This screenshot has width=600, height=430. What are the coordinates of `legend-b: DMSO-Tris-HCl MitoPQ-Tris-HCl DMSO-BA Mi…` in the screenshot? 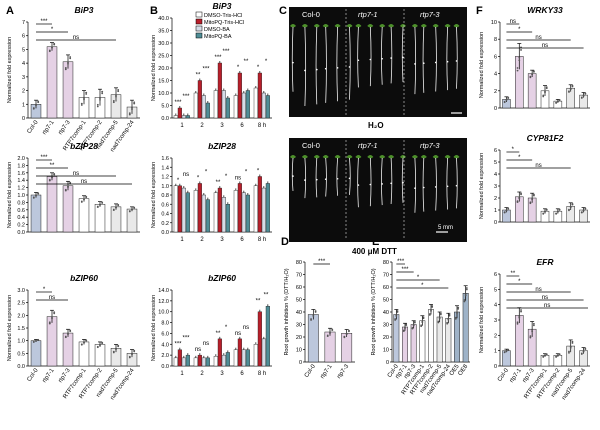 It's located at (219, 25).